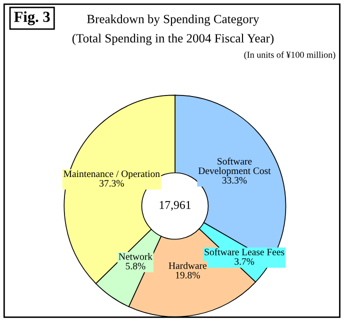 This screenshot has width=346, height=321. I want to click on slice-label: Maintenance / Operation, so click(112, 175).